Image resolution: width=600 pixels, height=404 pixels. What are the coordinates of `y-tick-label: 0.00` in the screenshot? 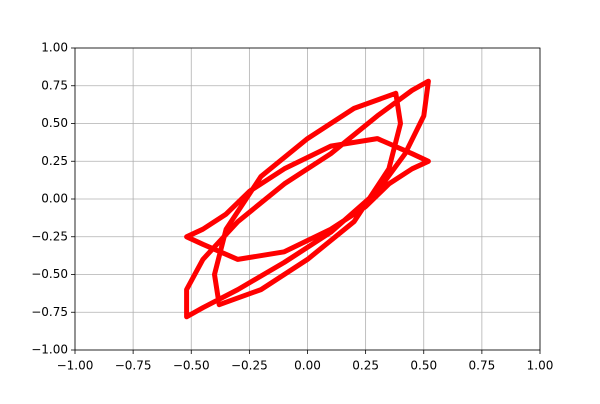 It's located at (54, 199).